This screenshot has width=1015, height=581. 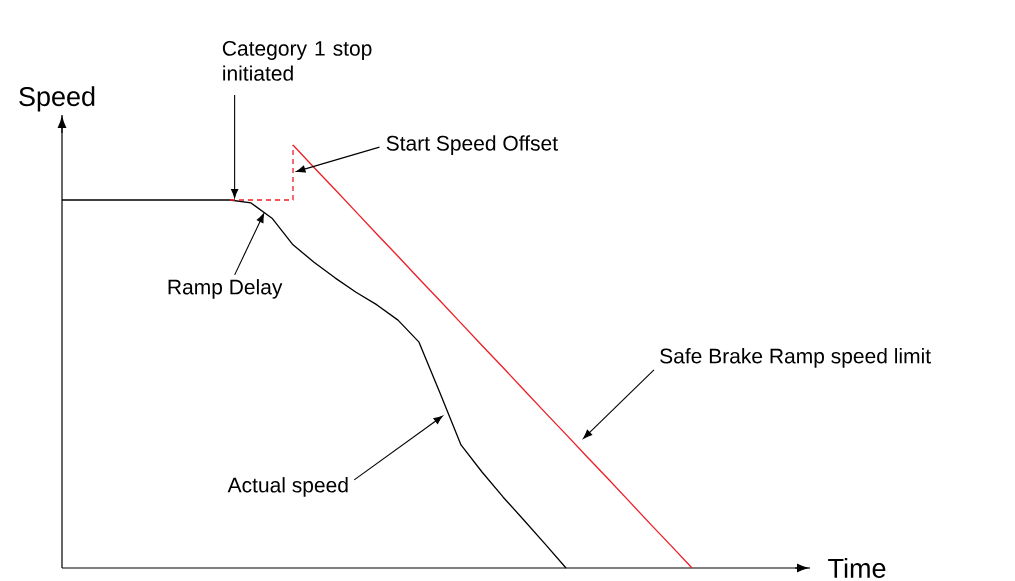 I want to click on y-axis-title: Speed, so click(x=57, y=99).